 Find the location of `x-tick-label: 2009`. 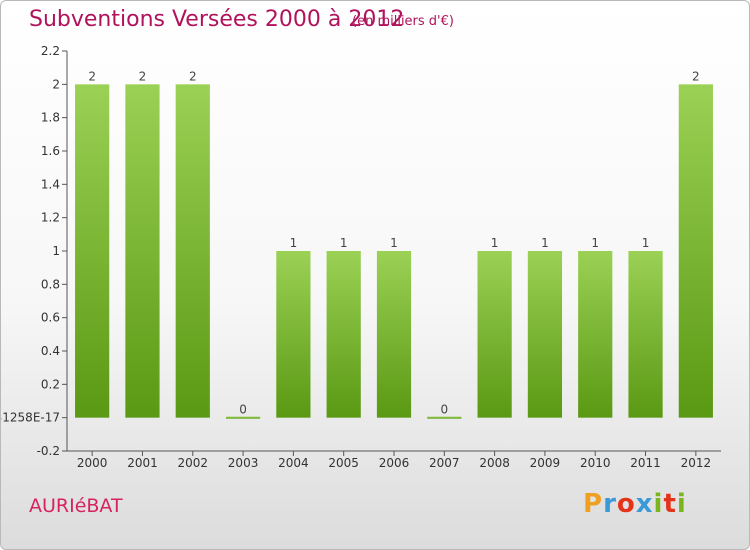

x-tick-label: 2009 is located at coordinates (545, 463).